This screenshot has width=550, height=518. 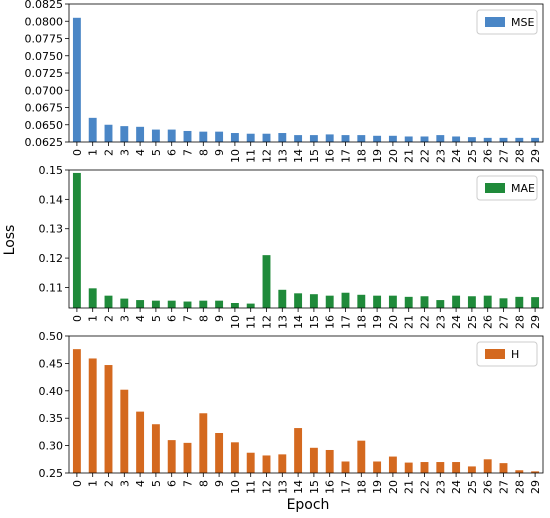 I want to click on y-tick-label: 0.14, so click(x=51, y=199).